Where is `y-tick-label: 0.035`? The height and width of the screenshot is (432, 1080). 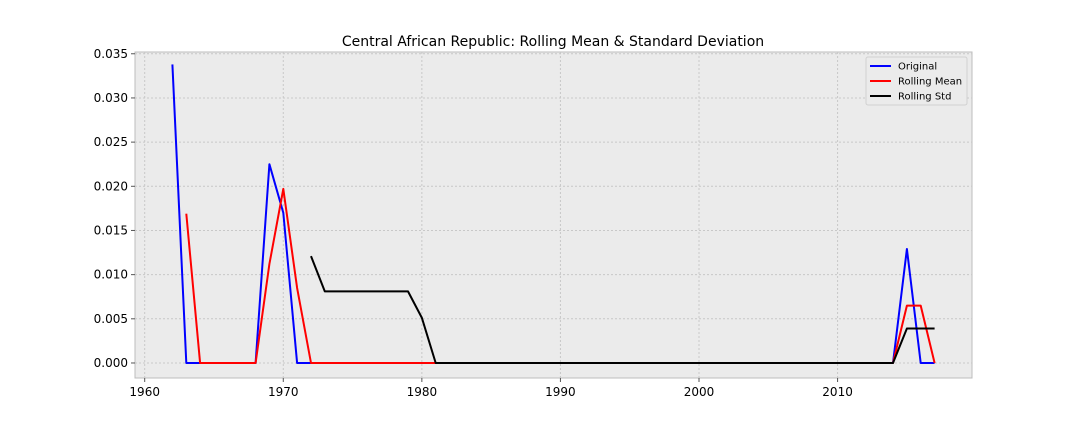 y-tick-label: 0.035 is located at coordinates (111, 54).